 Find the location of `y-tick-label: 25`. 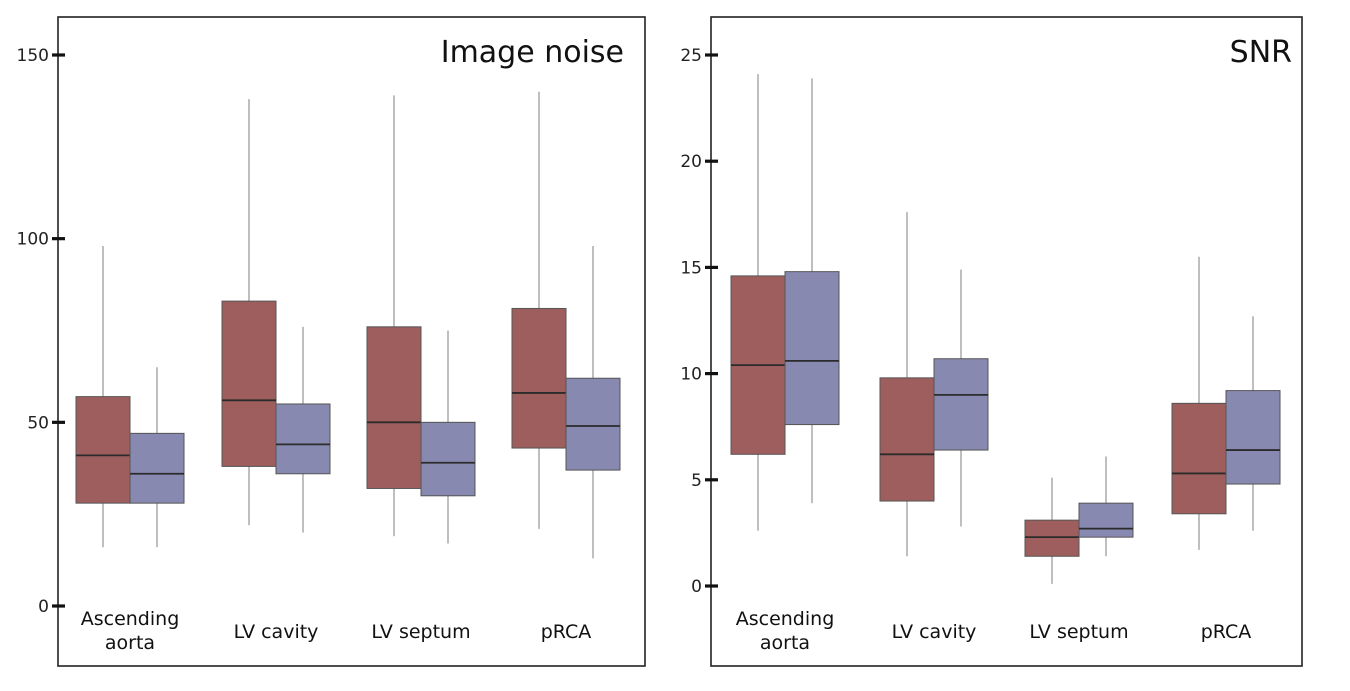

y-tick-label: 25 is located at coordinates (691, 56).